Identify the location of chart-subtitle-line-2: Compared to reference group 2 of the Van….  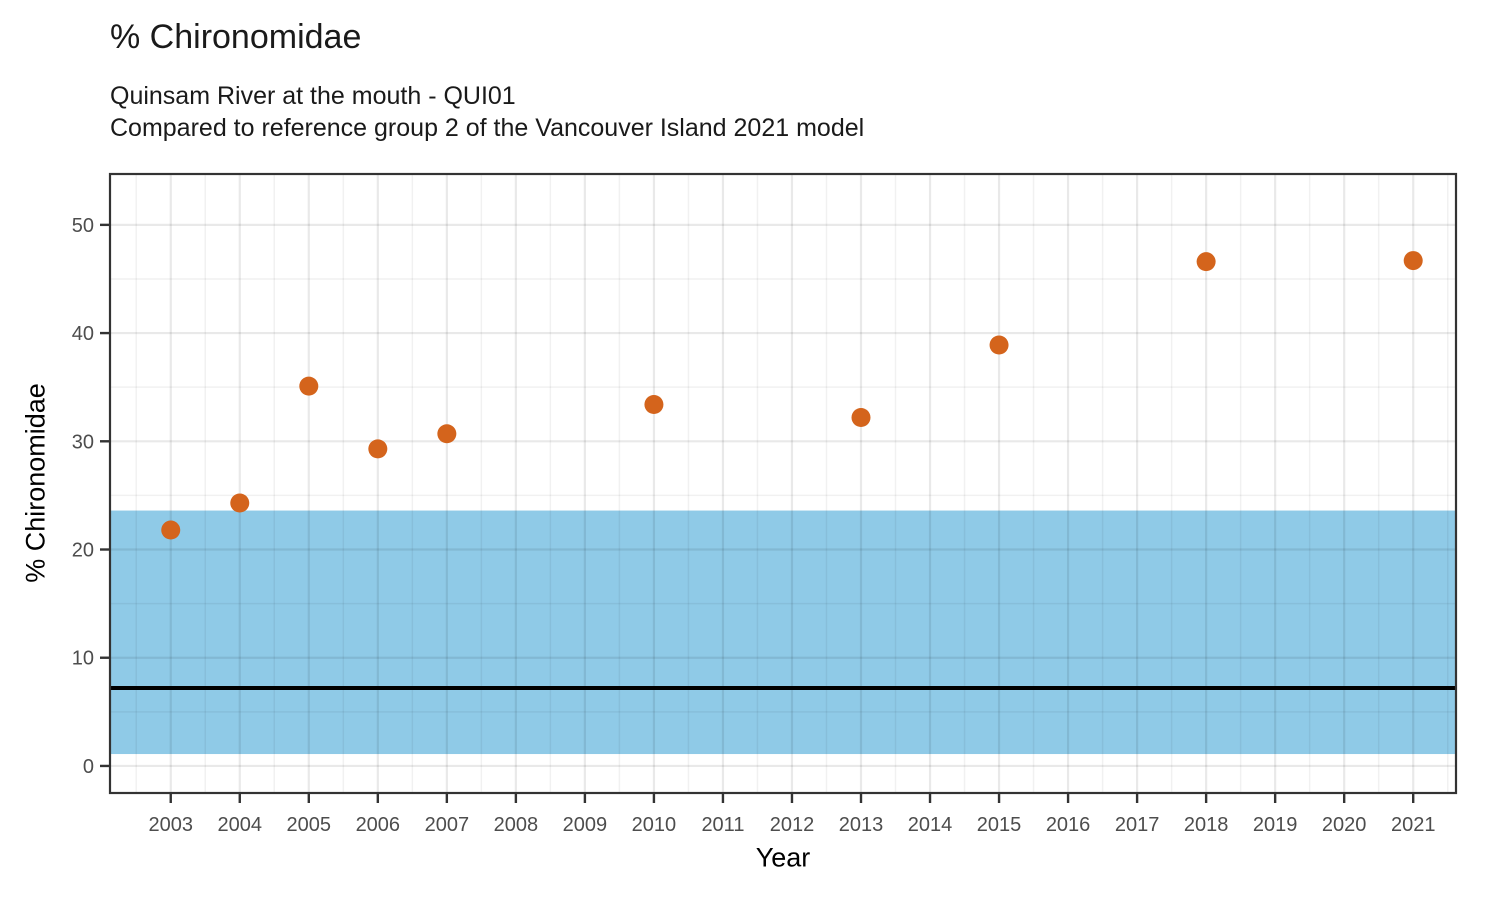
(487, 128).